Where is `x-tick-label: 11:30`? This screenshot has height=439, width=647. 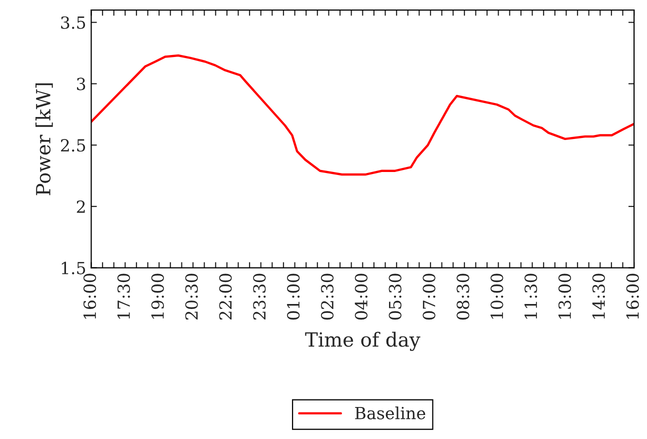
x-tick-label: 11:30 is located at coordinates (531, 296).